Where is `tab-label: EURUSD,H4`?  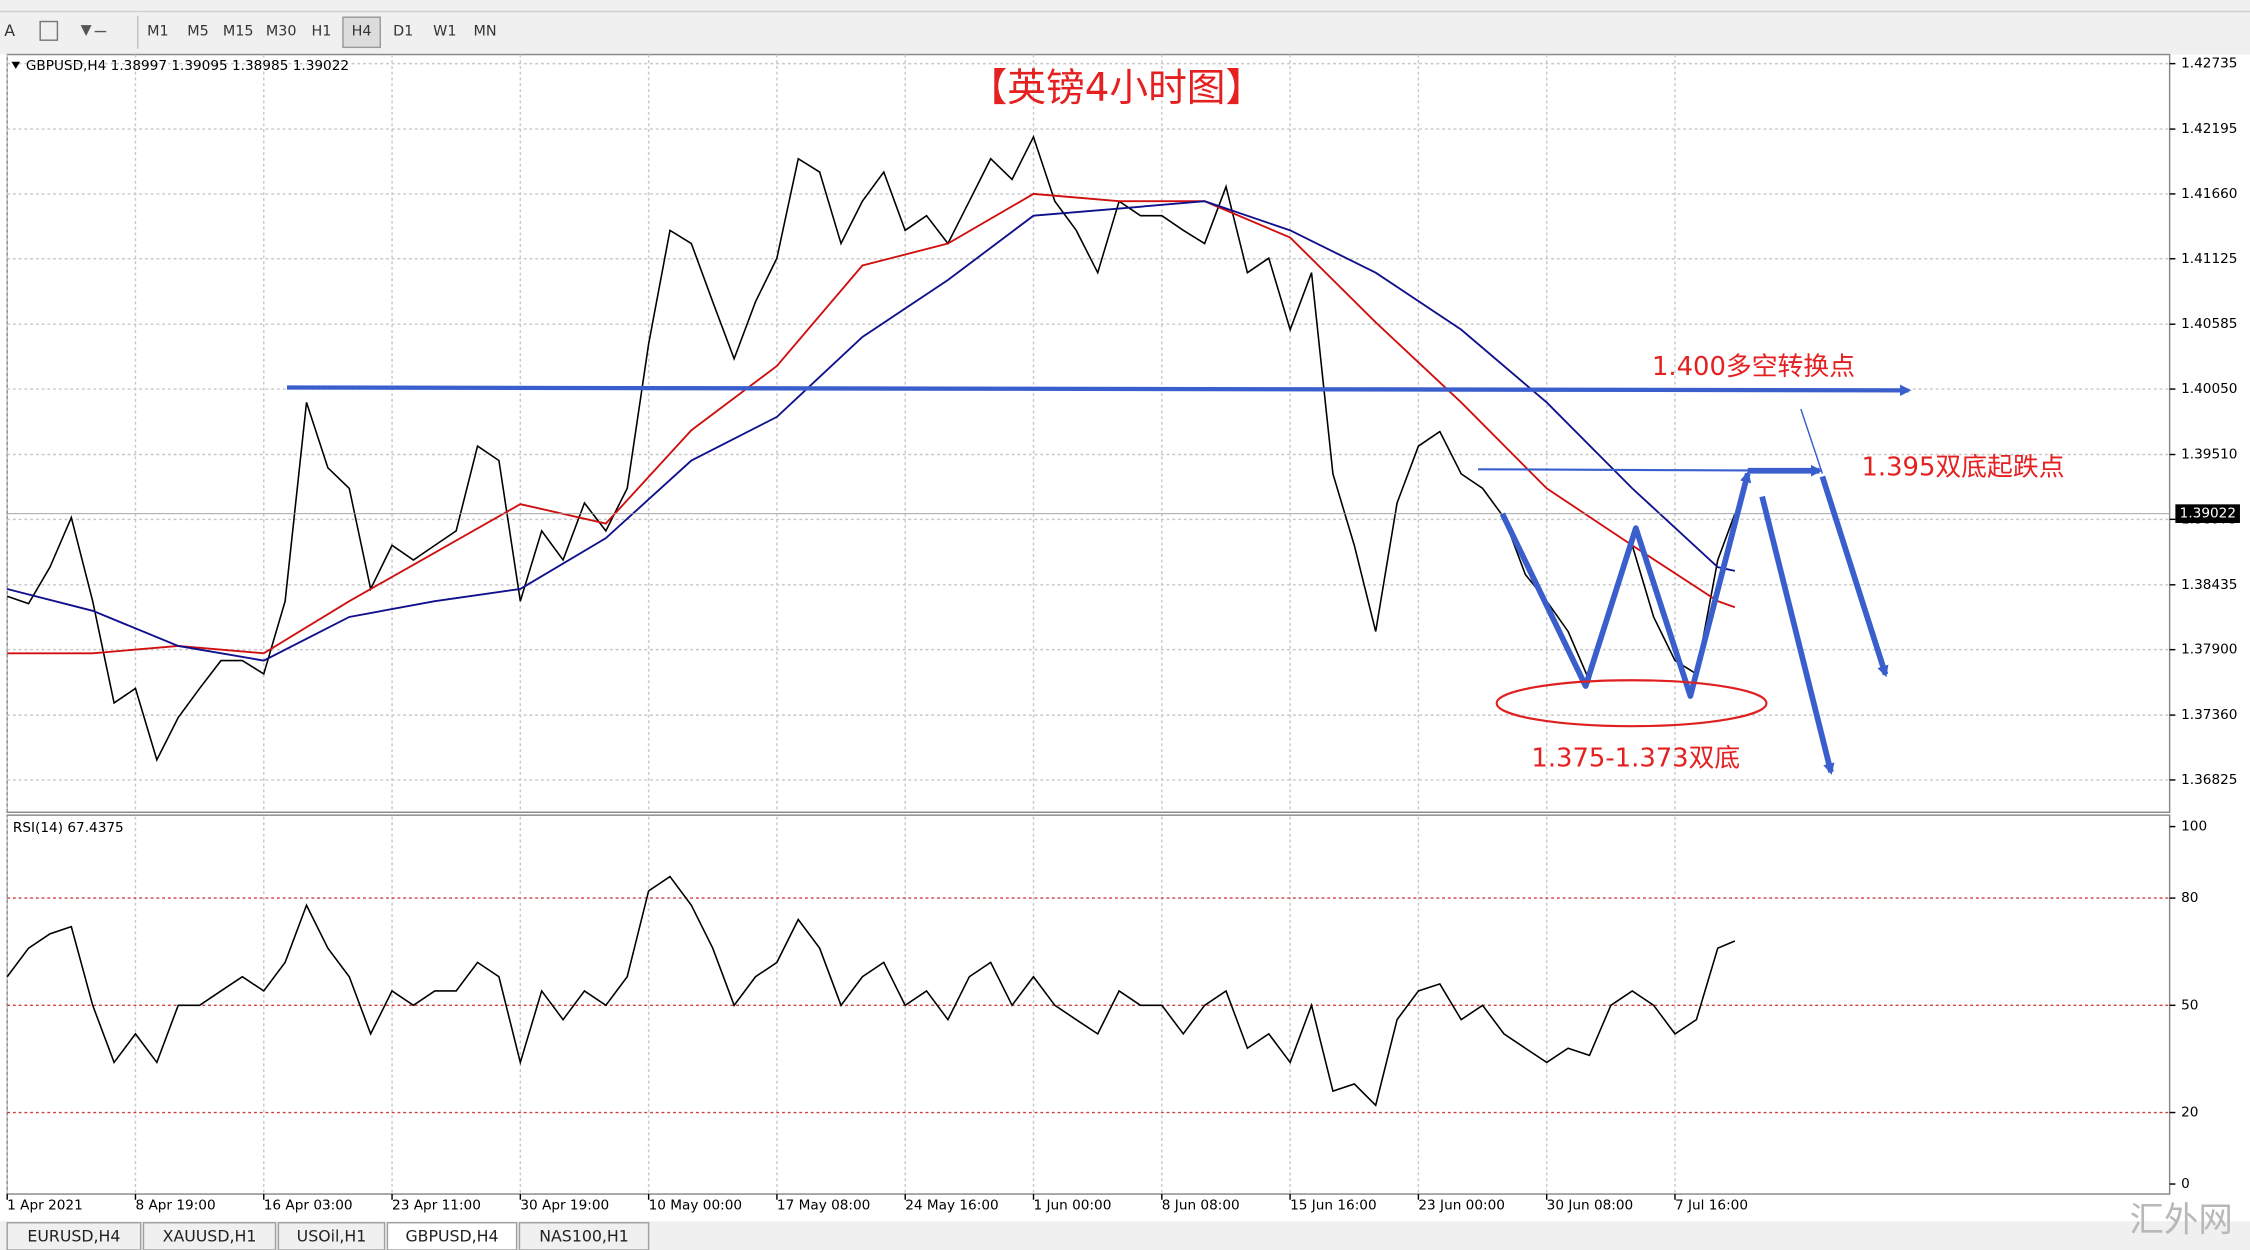 tab-label: EURUSD,H4 is located at coordinates (73, 1236).